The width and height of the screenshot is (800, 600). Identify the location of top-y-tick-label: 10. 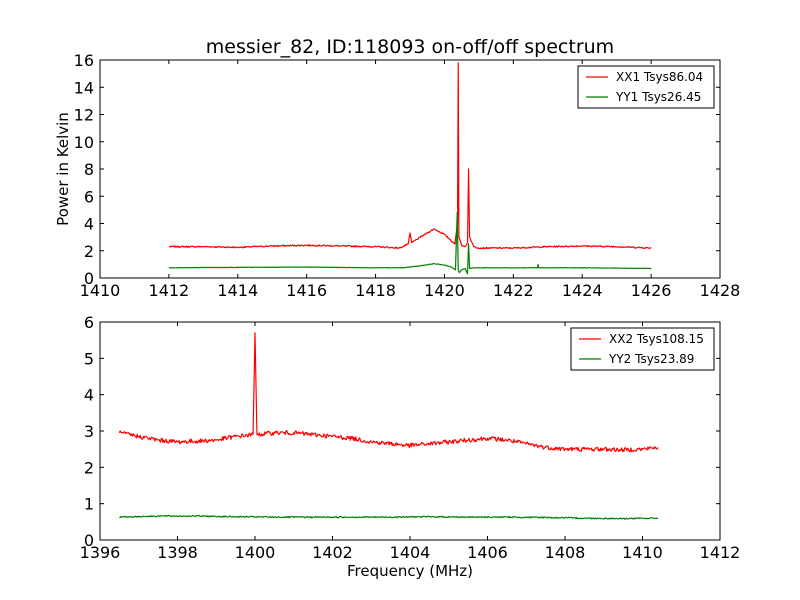
(84, 142).